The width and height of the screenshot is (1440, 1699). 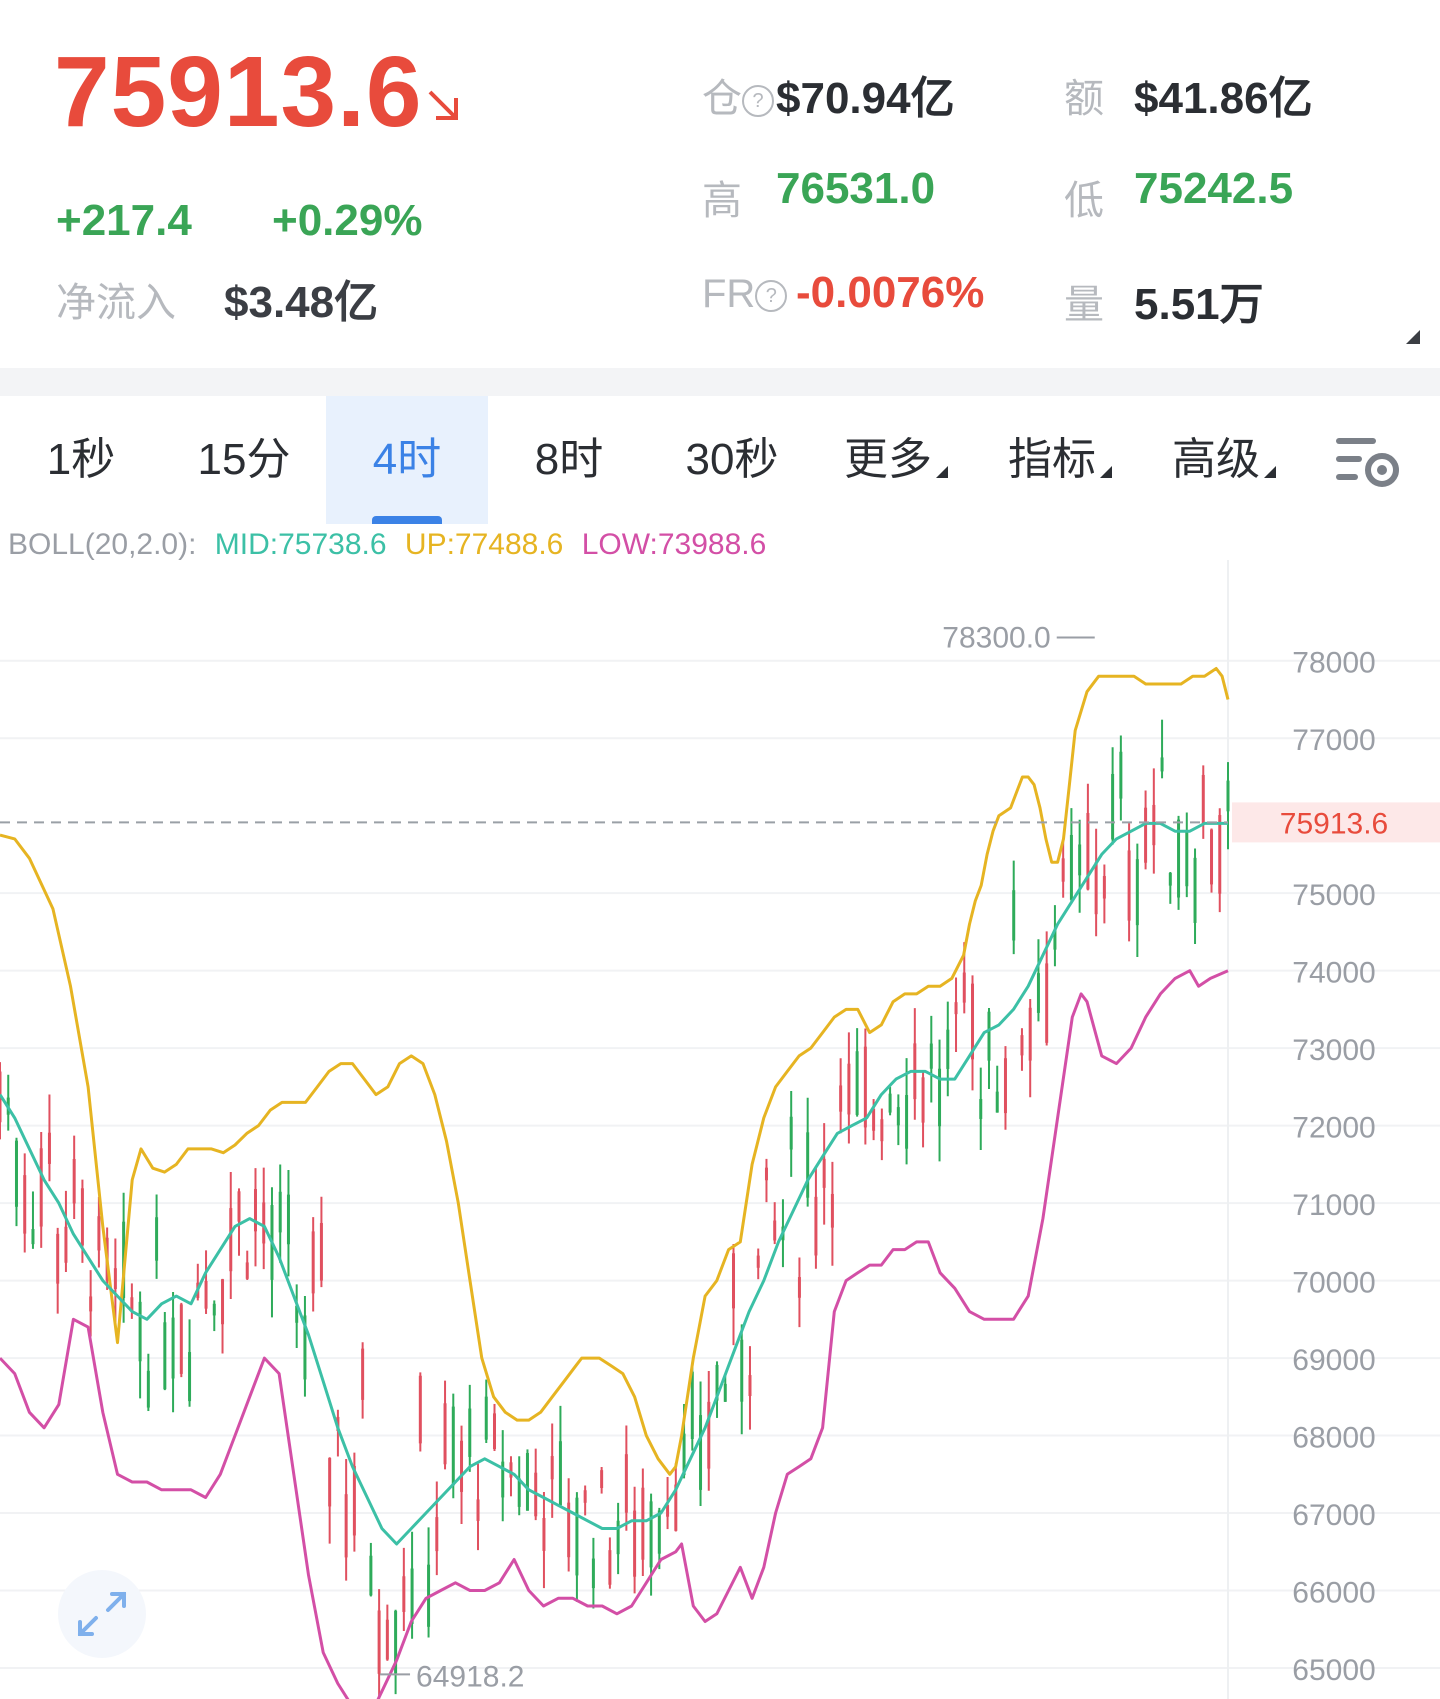 What do you see at coordinates (1224, 460) in the screenshot?
I see `tab-advanced: 高级` at bounding box center [1224, 460].